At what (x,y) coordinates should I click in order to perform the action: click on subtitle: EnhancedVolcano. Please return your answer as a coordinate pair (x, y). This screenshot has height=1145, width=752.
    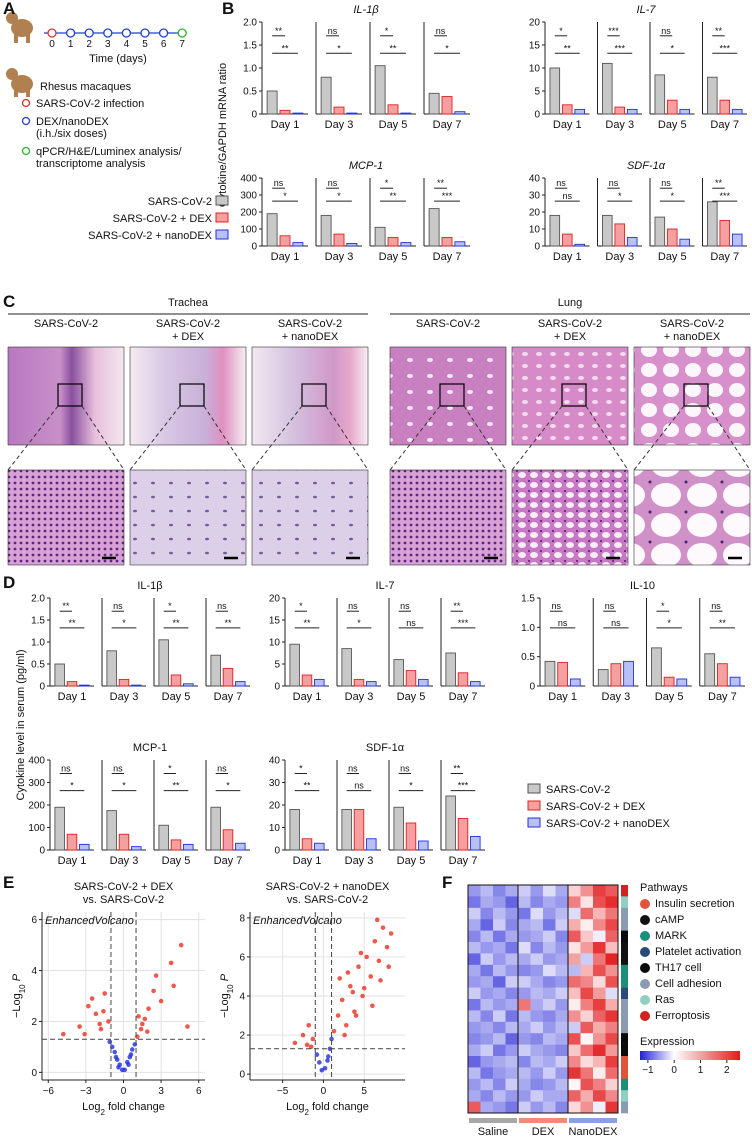
    Looking at the image, I should click on (297, 921).